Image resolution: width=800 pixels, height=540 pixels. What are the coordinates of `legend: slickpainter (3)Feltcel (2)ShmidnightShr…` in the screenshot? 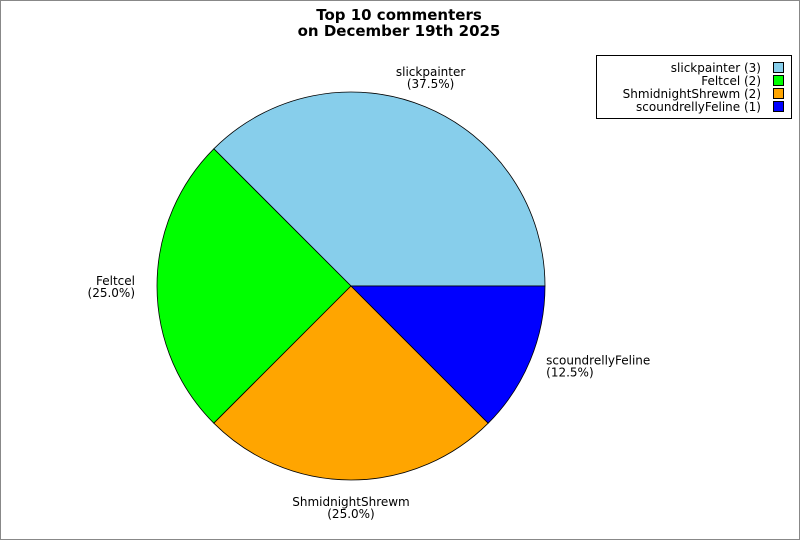 It's located at (694, 87).